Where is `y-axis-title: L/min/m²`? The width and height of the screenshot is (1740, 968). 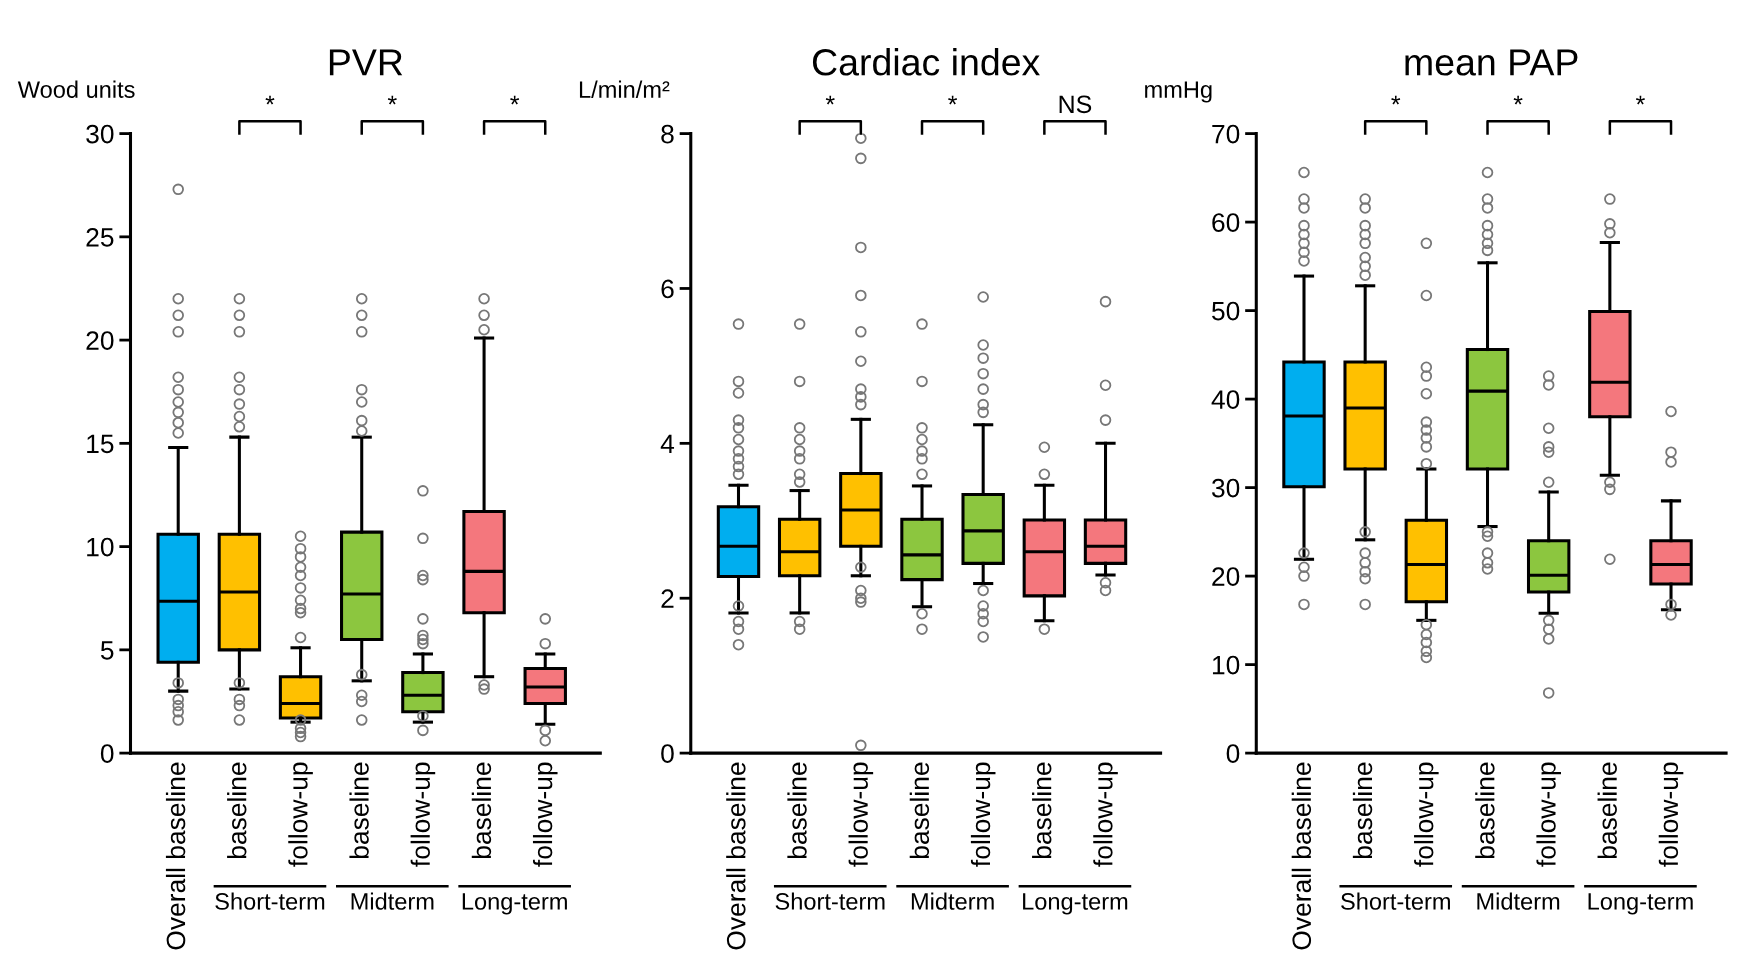 y-axis-title: L/min/m² is located at coordinates (624, 89).